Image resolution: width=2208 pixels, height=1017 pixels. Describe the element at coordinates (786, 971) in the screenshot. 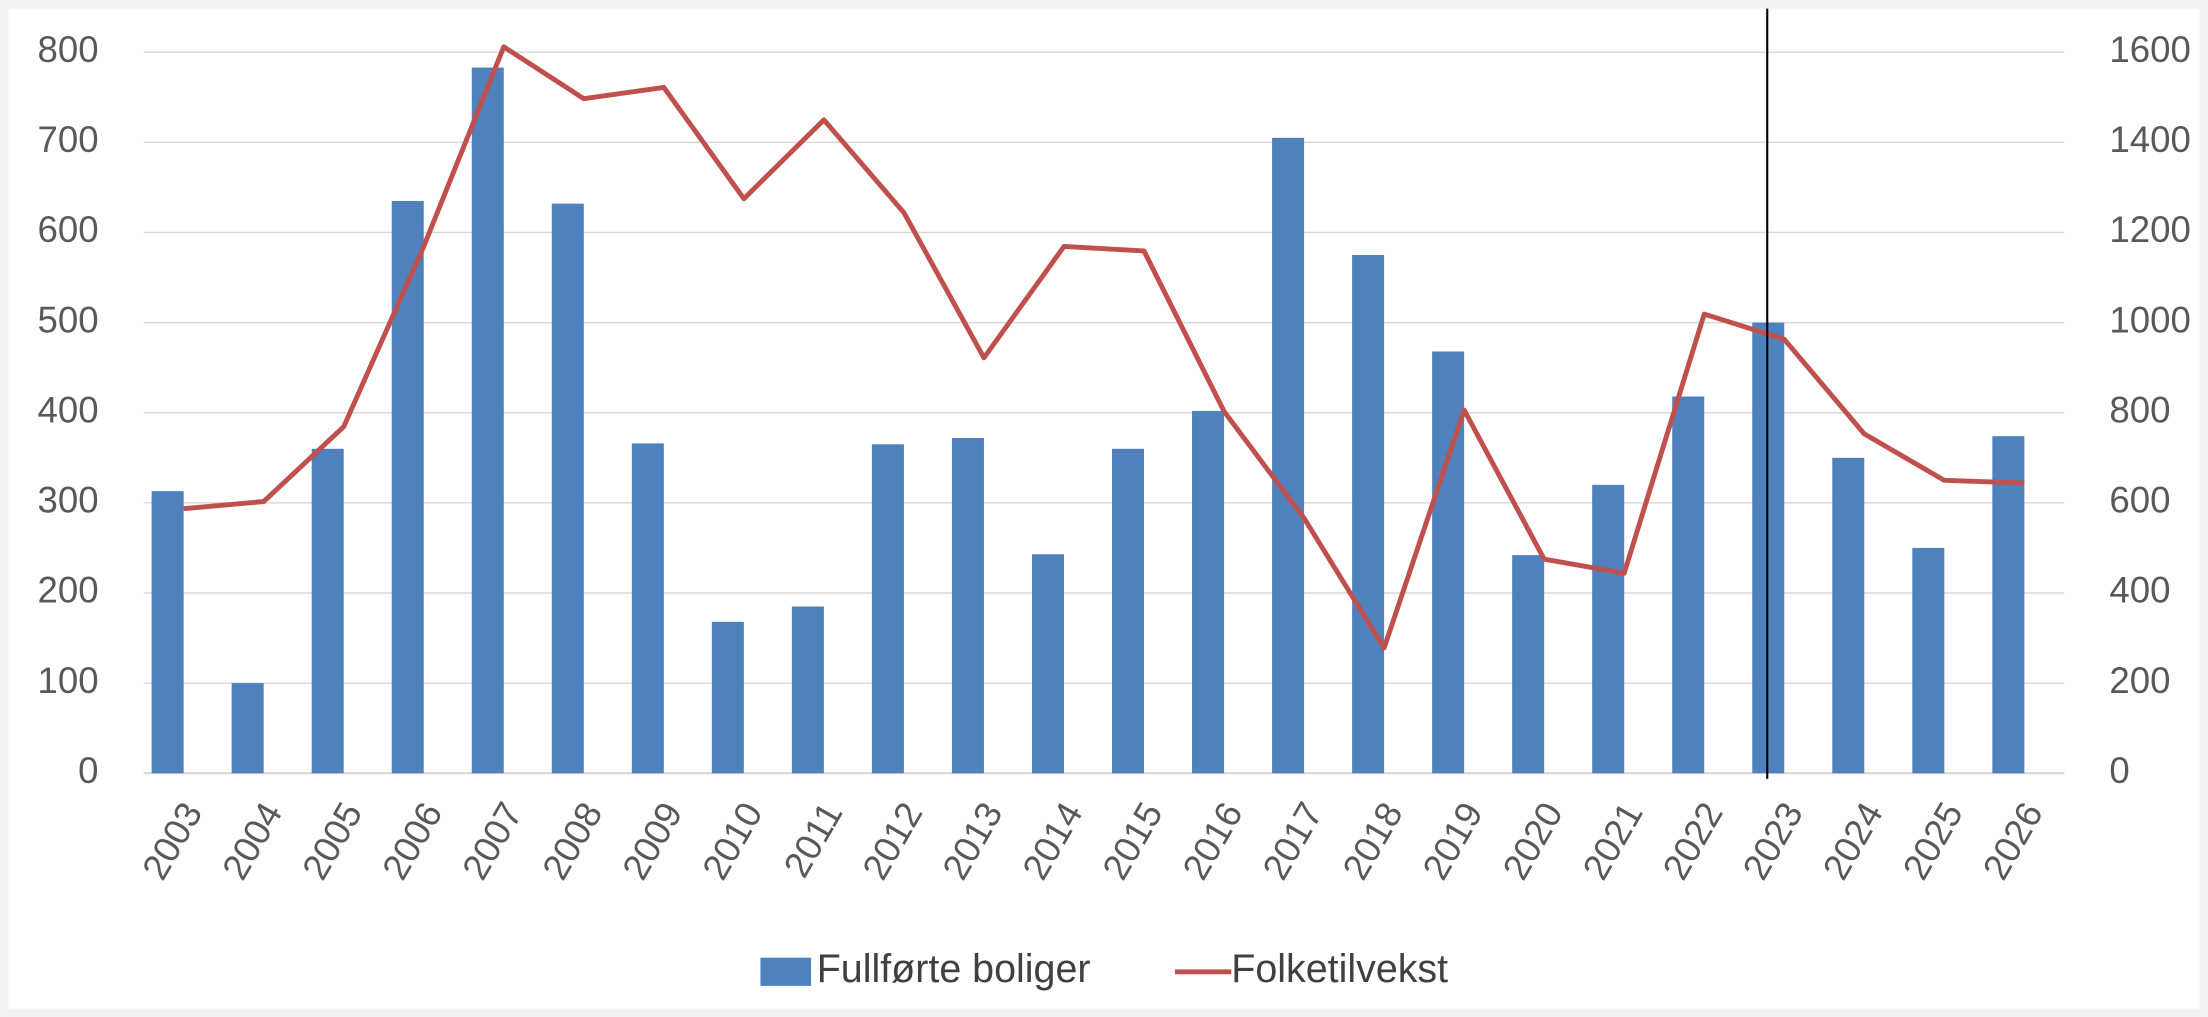

I see `legend-swatch` at that location.